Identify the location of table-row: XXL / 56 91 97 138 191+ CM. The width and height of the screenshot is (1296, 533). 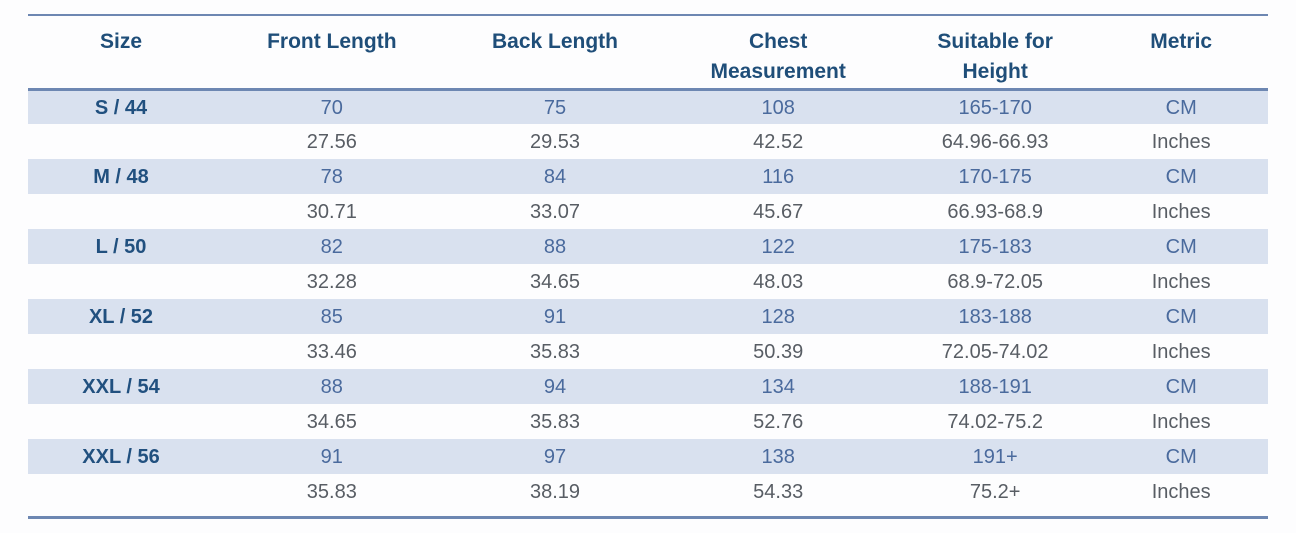
(648, 457).